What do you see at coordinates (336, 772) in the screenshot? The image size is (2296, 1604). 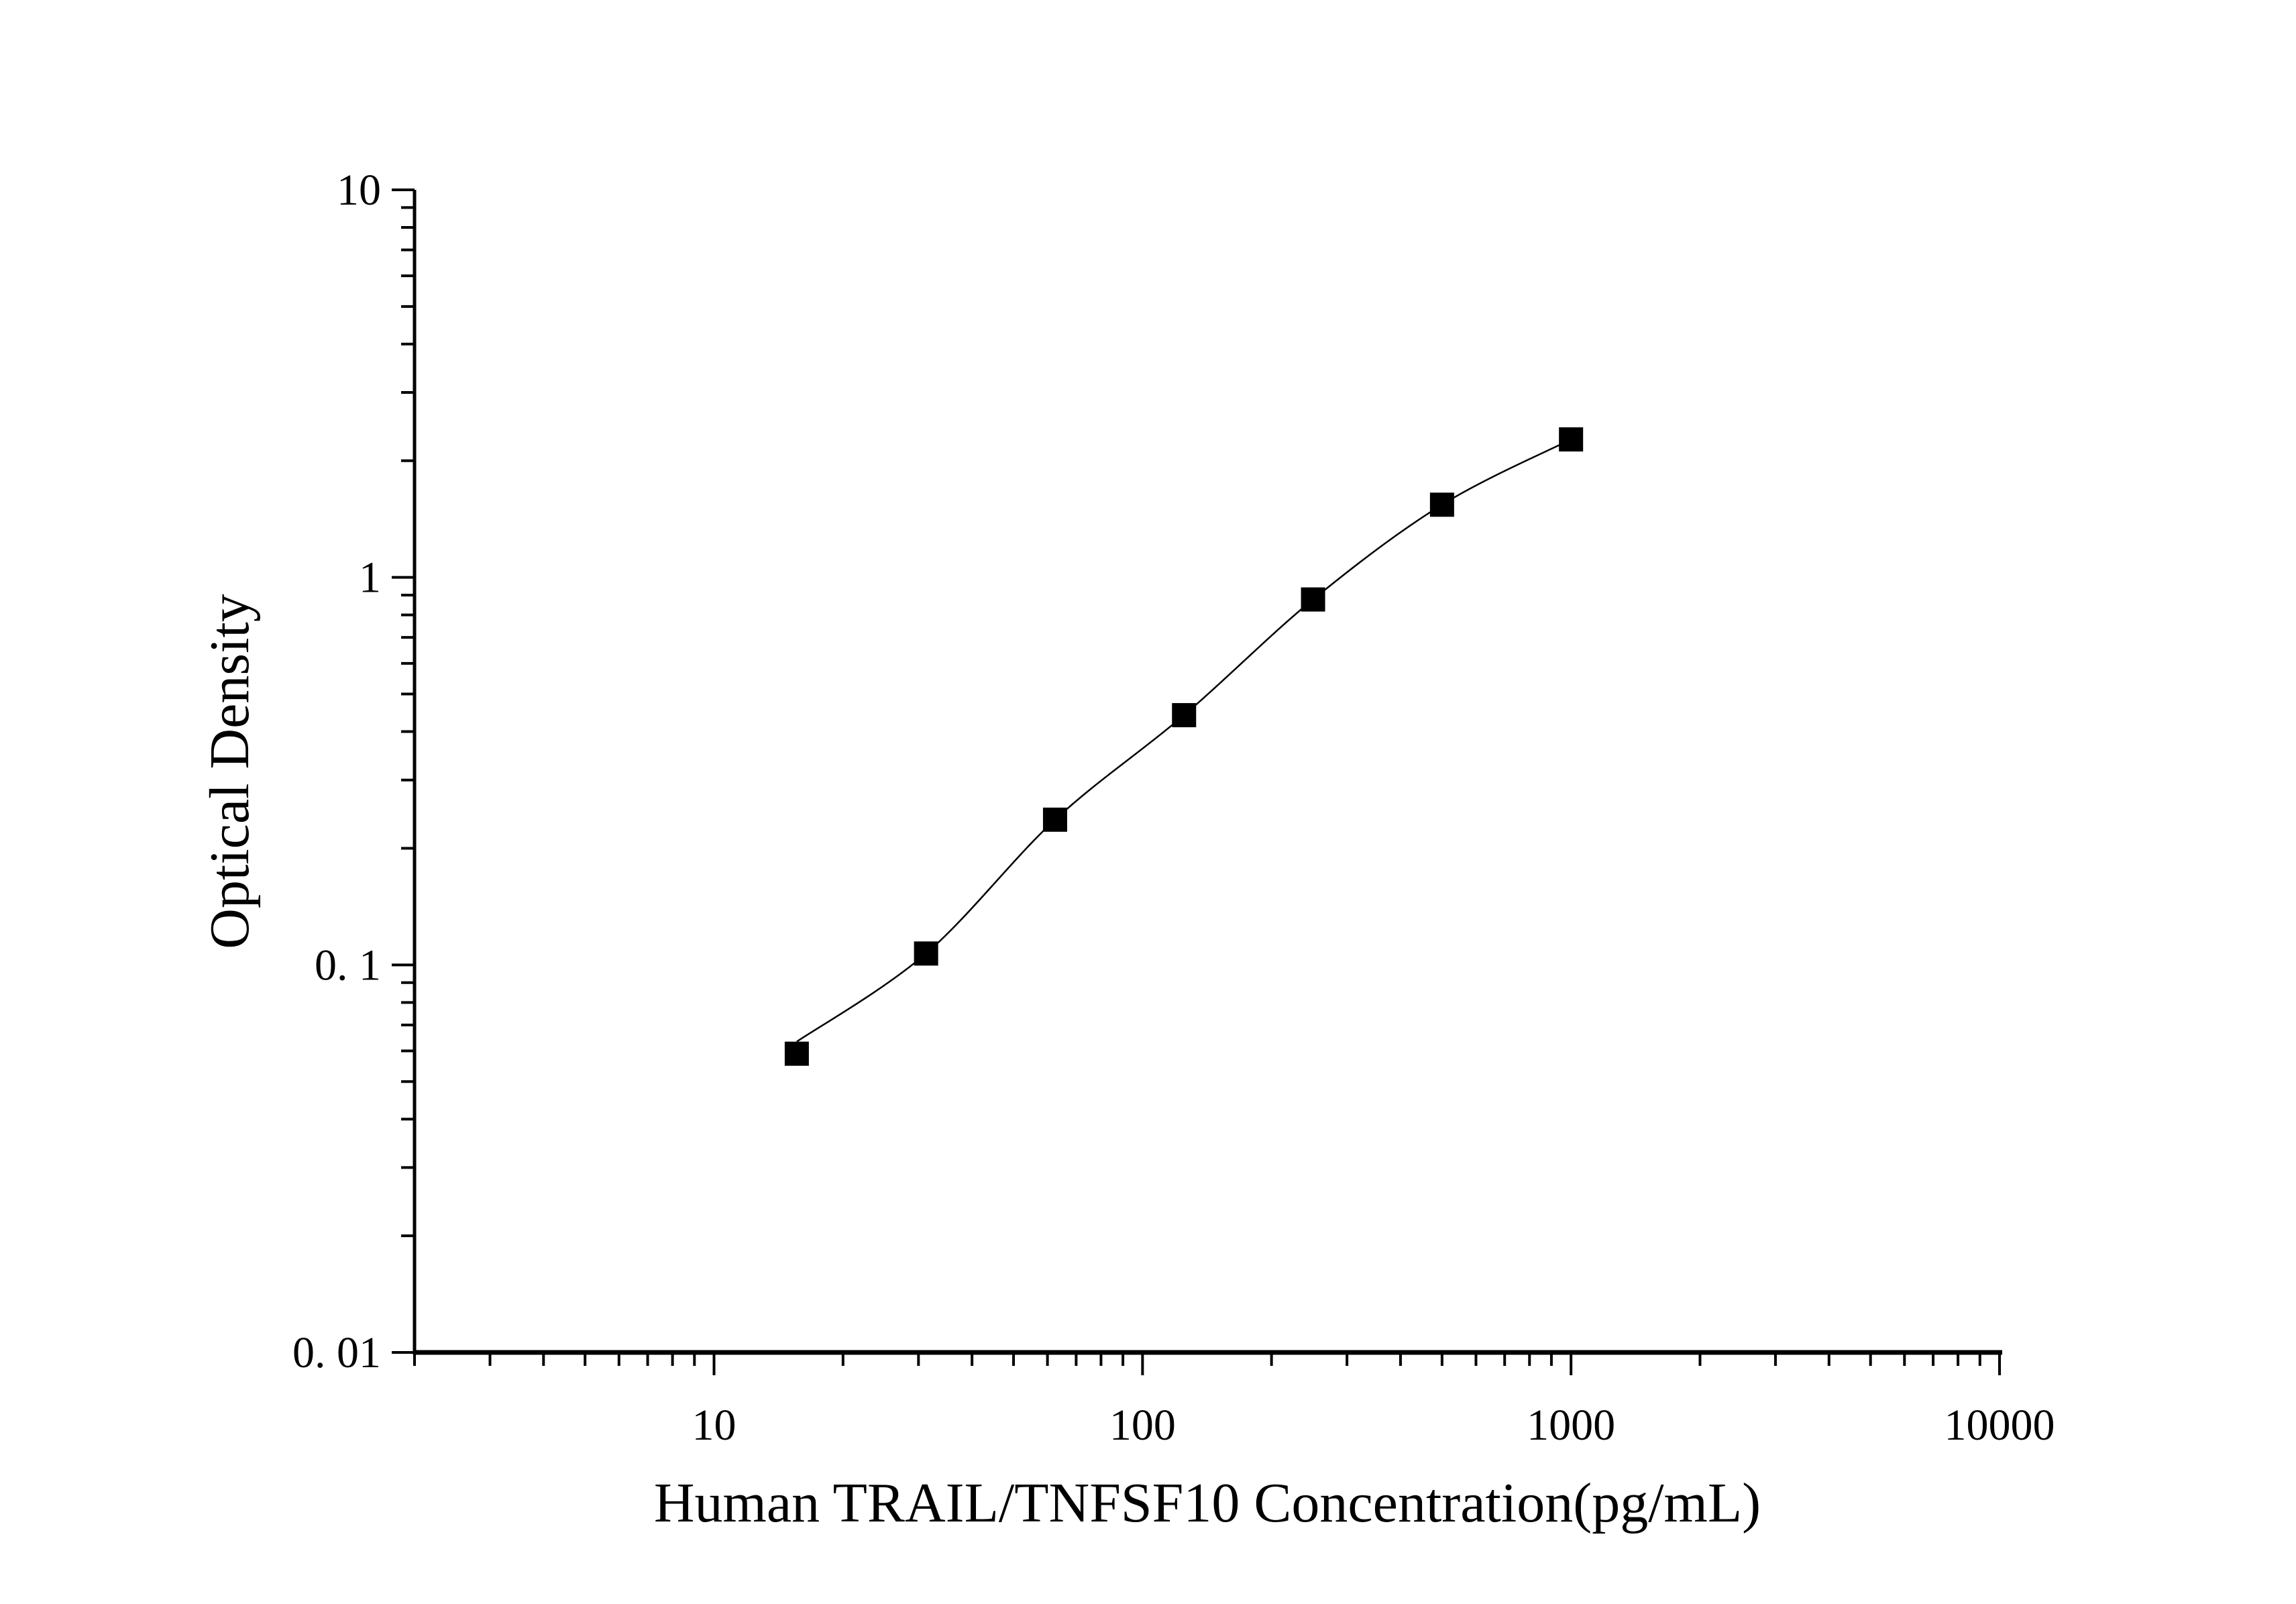 I see `y-tick-labels: 0. 01 0. 1 1 10` at bounding box center [336, 772].